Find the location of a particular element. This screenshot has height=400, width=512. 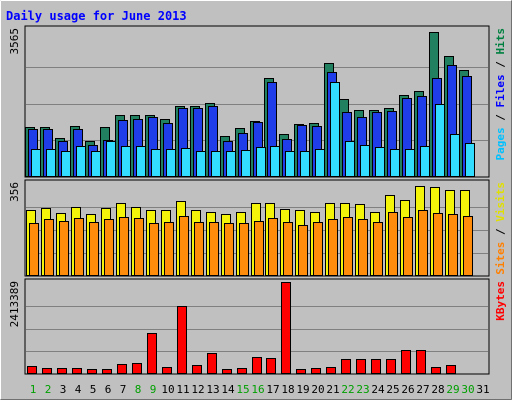

day-label-24: 24 is located at coordinates (378, 389).